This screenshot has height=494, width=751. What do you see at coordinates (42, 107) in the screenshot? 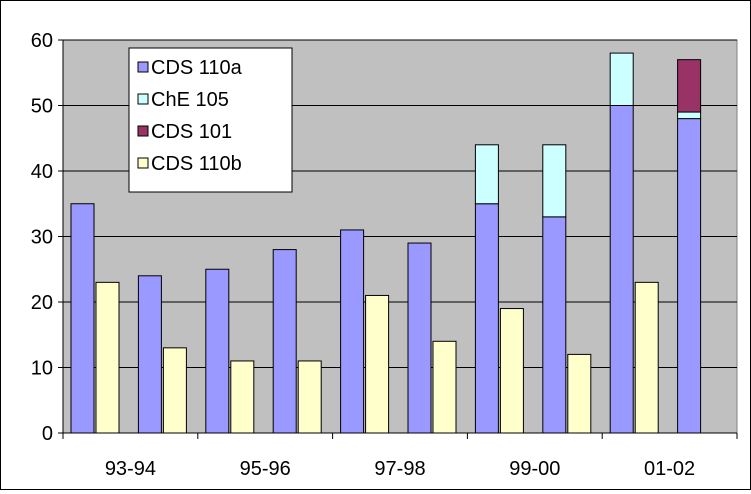
I see `y-tick-label: 50` at bounding box center [42, 107].